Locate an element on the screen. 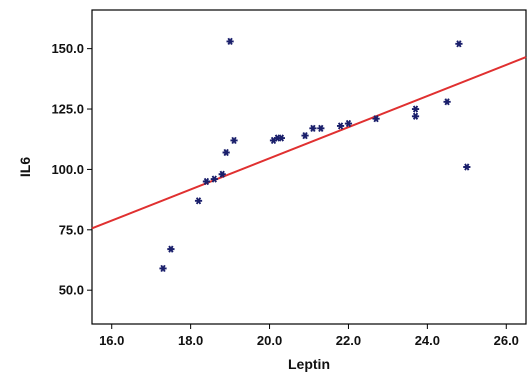  x-axis-ticks: 16.0 18.0 20.0 22.0 24.0 26.0 is located at coordinates (309, 336).